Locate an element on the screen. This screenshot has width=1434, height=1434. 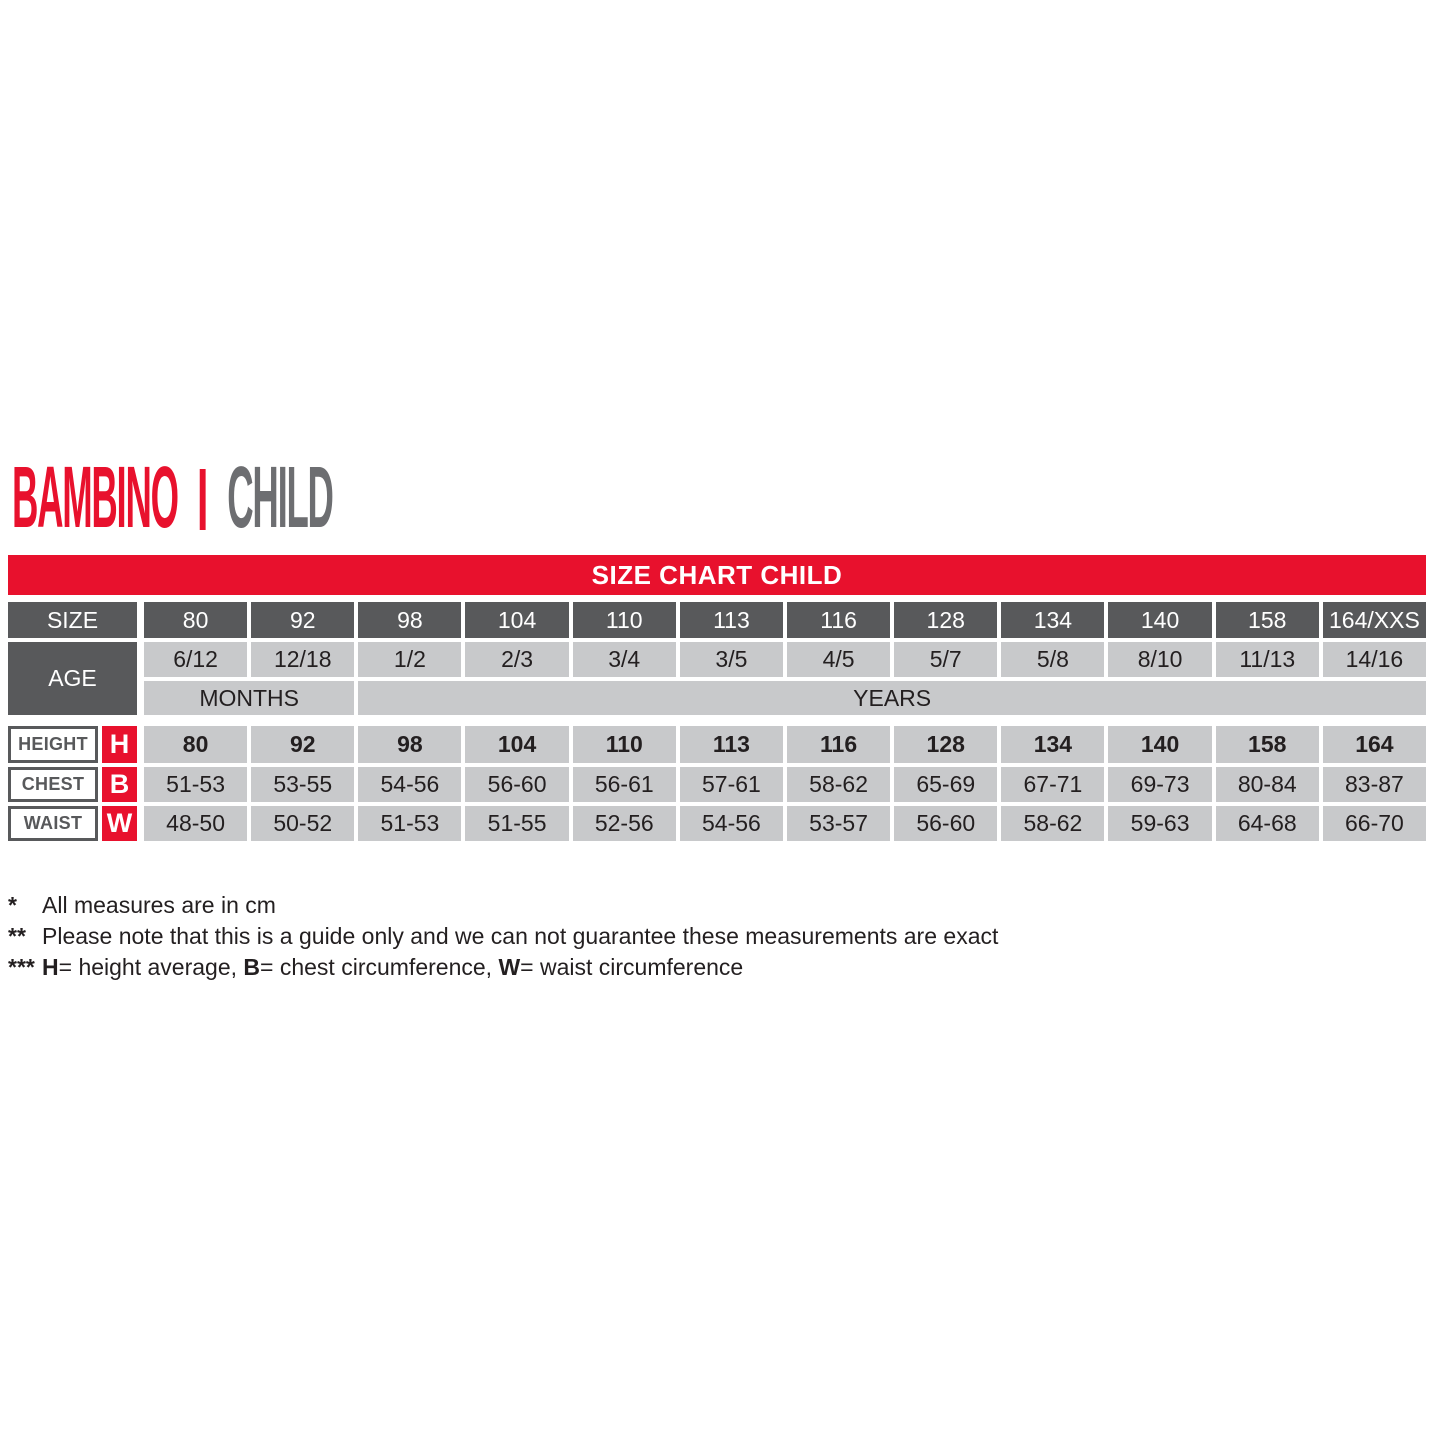
footnote-text: All measures are in cm is located at coordinates (159, 905).